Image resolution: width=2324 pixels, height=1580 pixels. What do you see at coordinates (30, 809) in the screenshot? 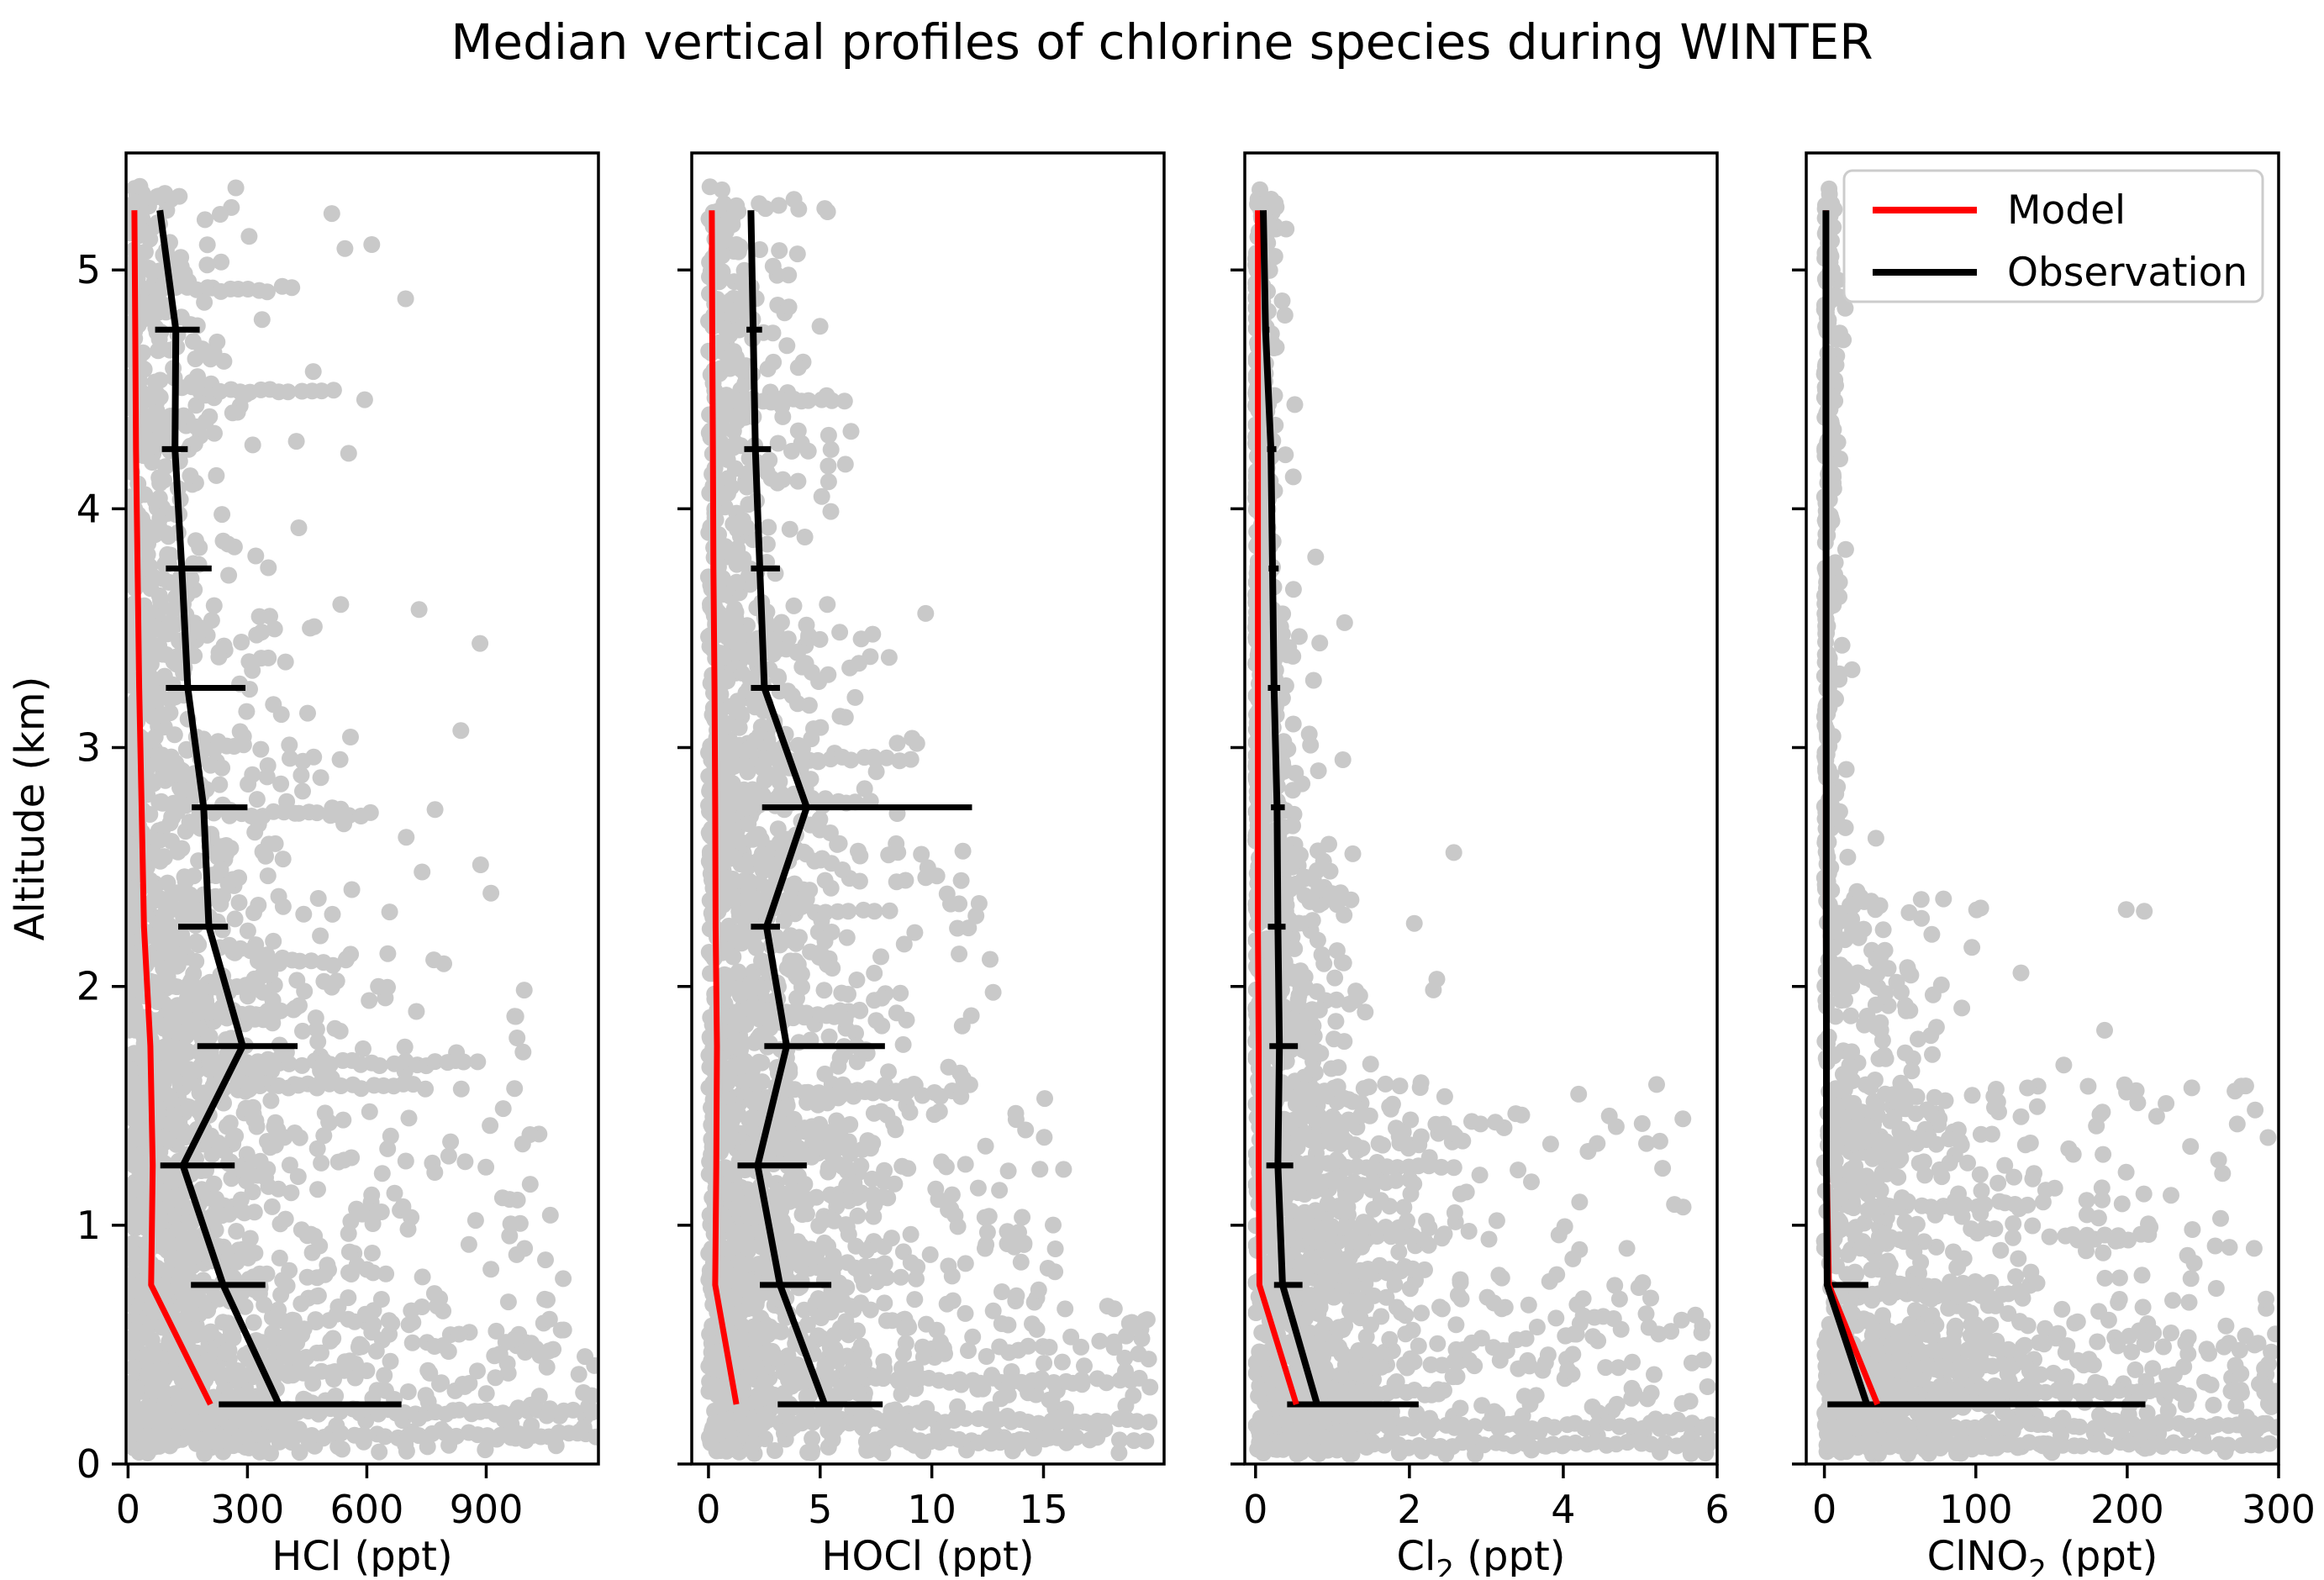
I see `y-axis-label: Altitude (km)` at bounding box center [30, 809].